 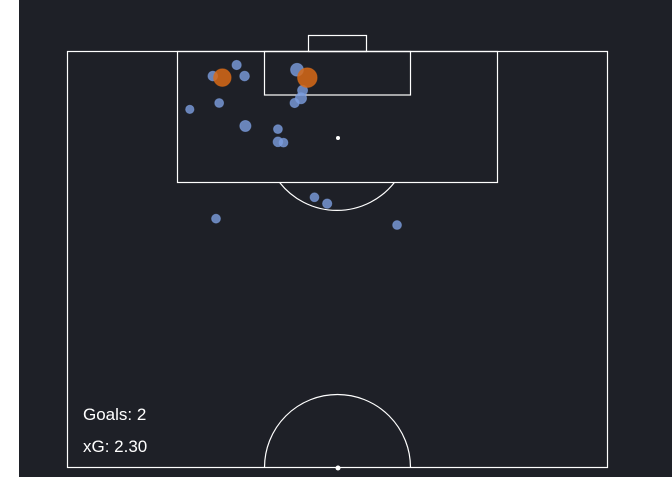 What do you see at coordinates (337, 196) in the screenshot?
I see `penalty-arc` at bounding box center [337, 196].